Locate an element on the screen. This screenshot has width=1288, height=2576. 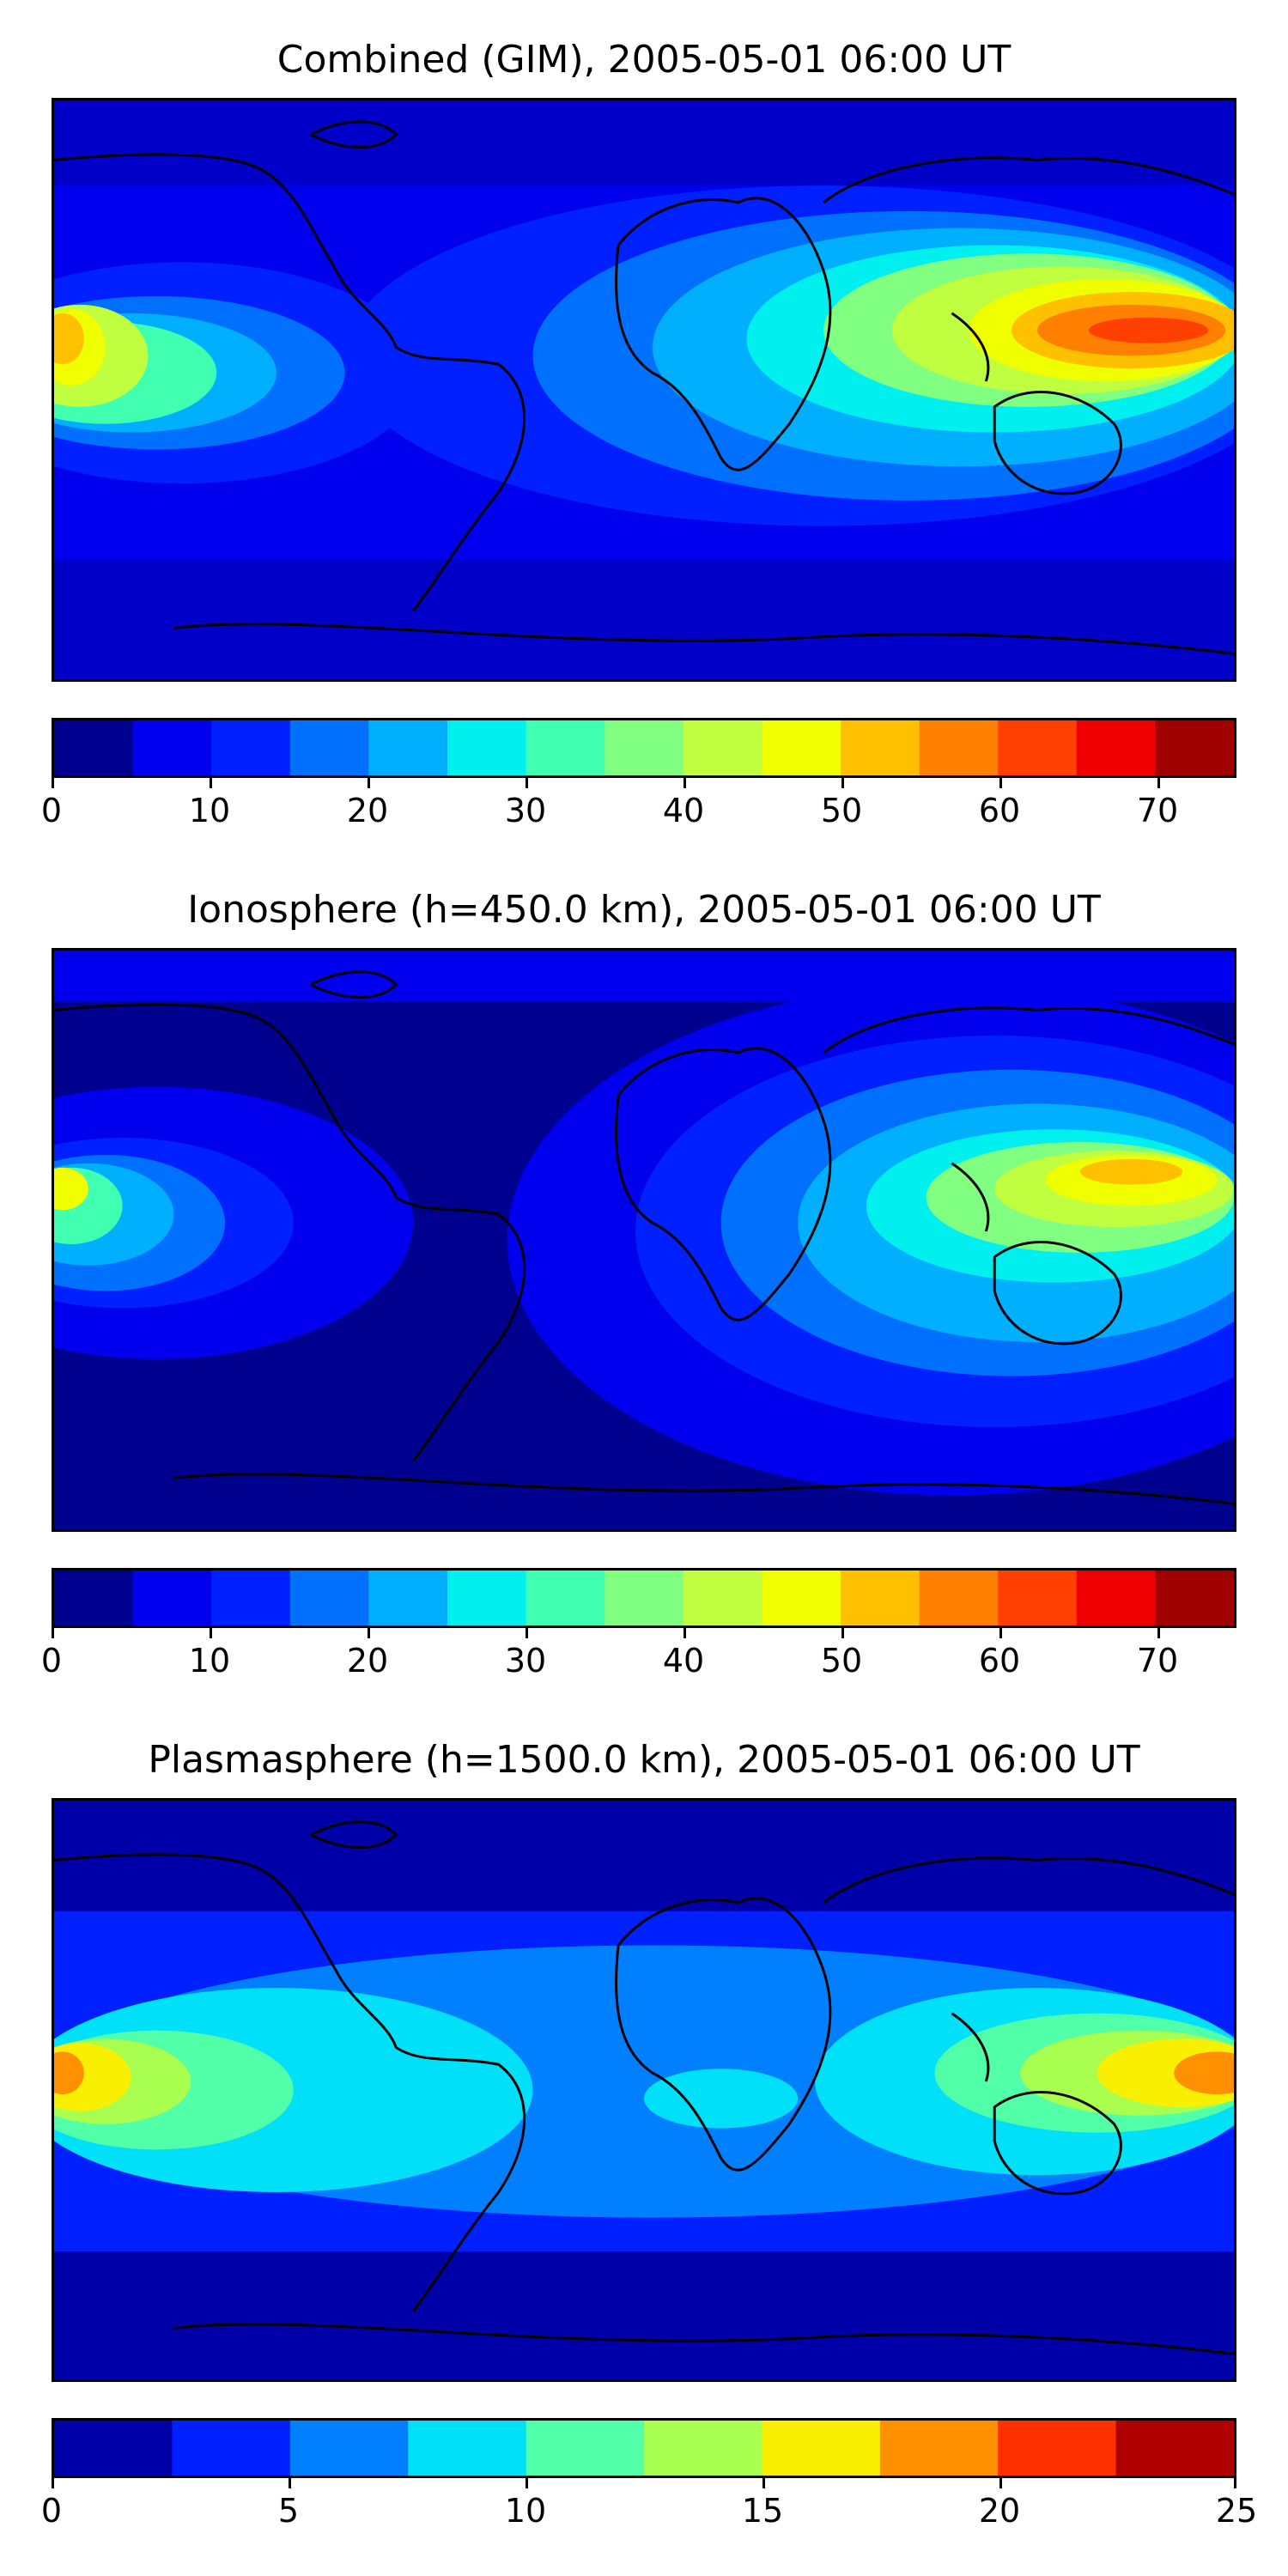
panel-1-colorbar is located at coordinates (644, 748).